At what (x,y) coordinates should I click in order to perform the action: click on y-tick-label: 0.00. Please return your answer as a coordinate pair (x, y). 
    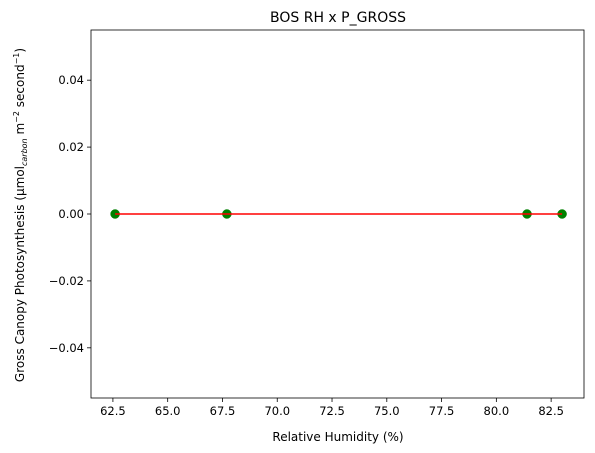
    Looking at the image, I should click on (71, 214).